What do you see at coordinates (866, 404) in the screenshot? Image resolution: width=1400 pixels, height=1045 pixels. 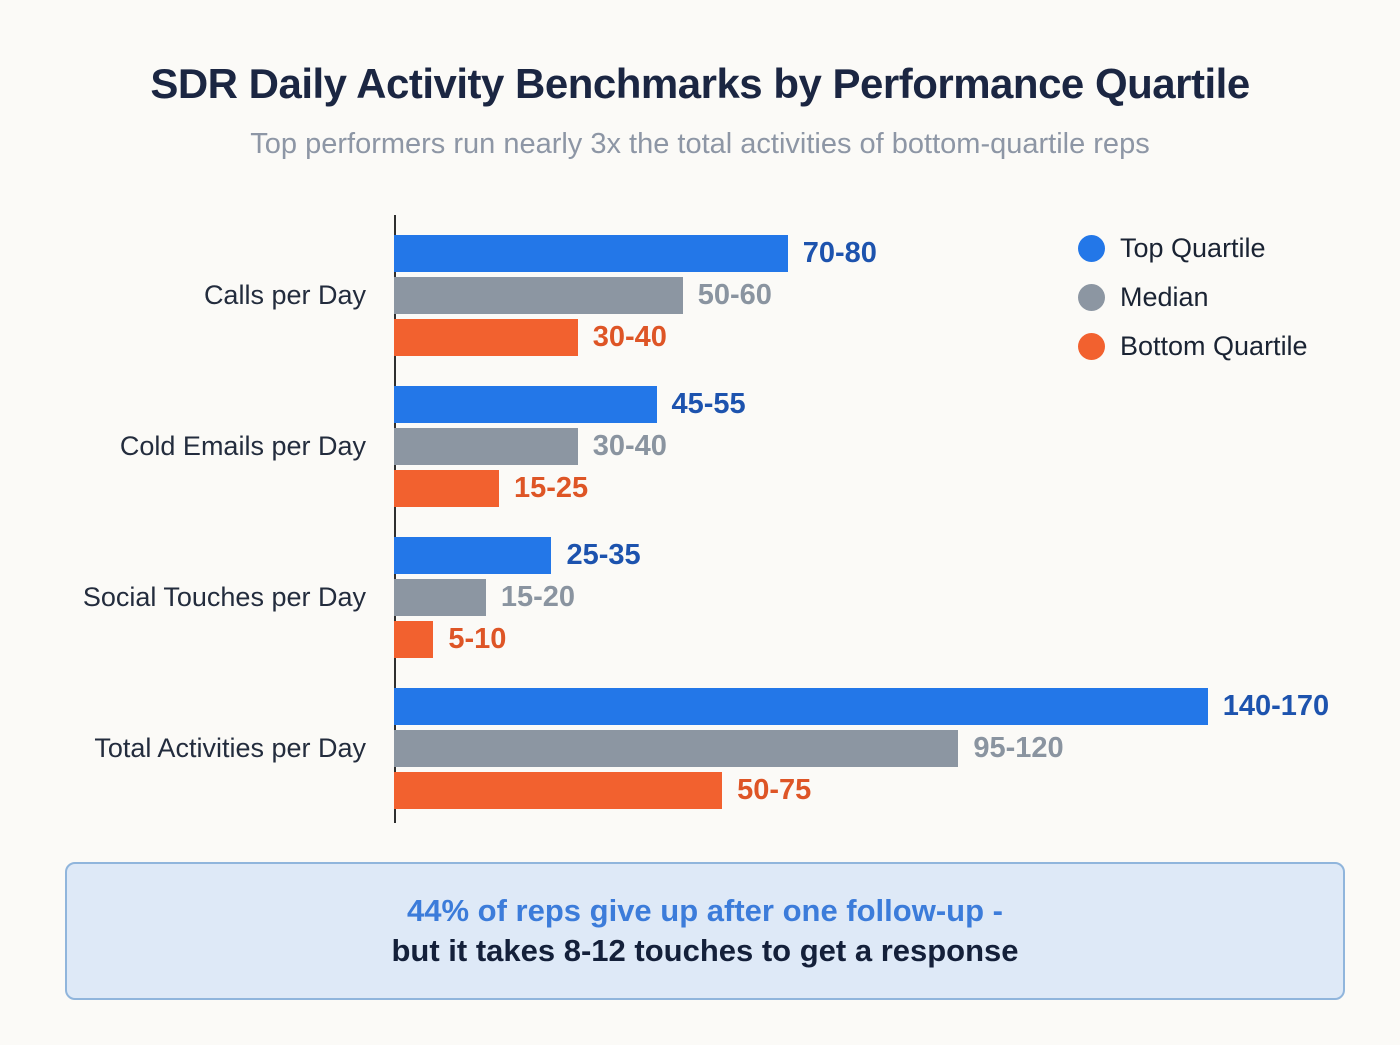 I see `bar-row: 45-55` at bounding box center [866, 404].